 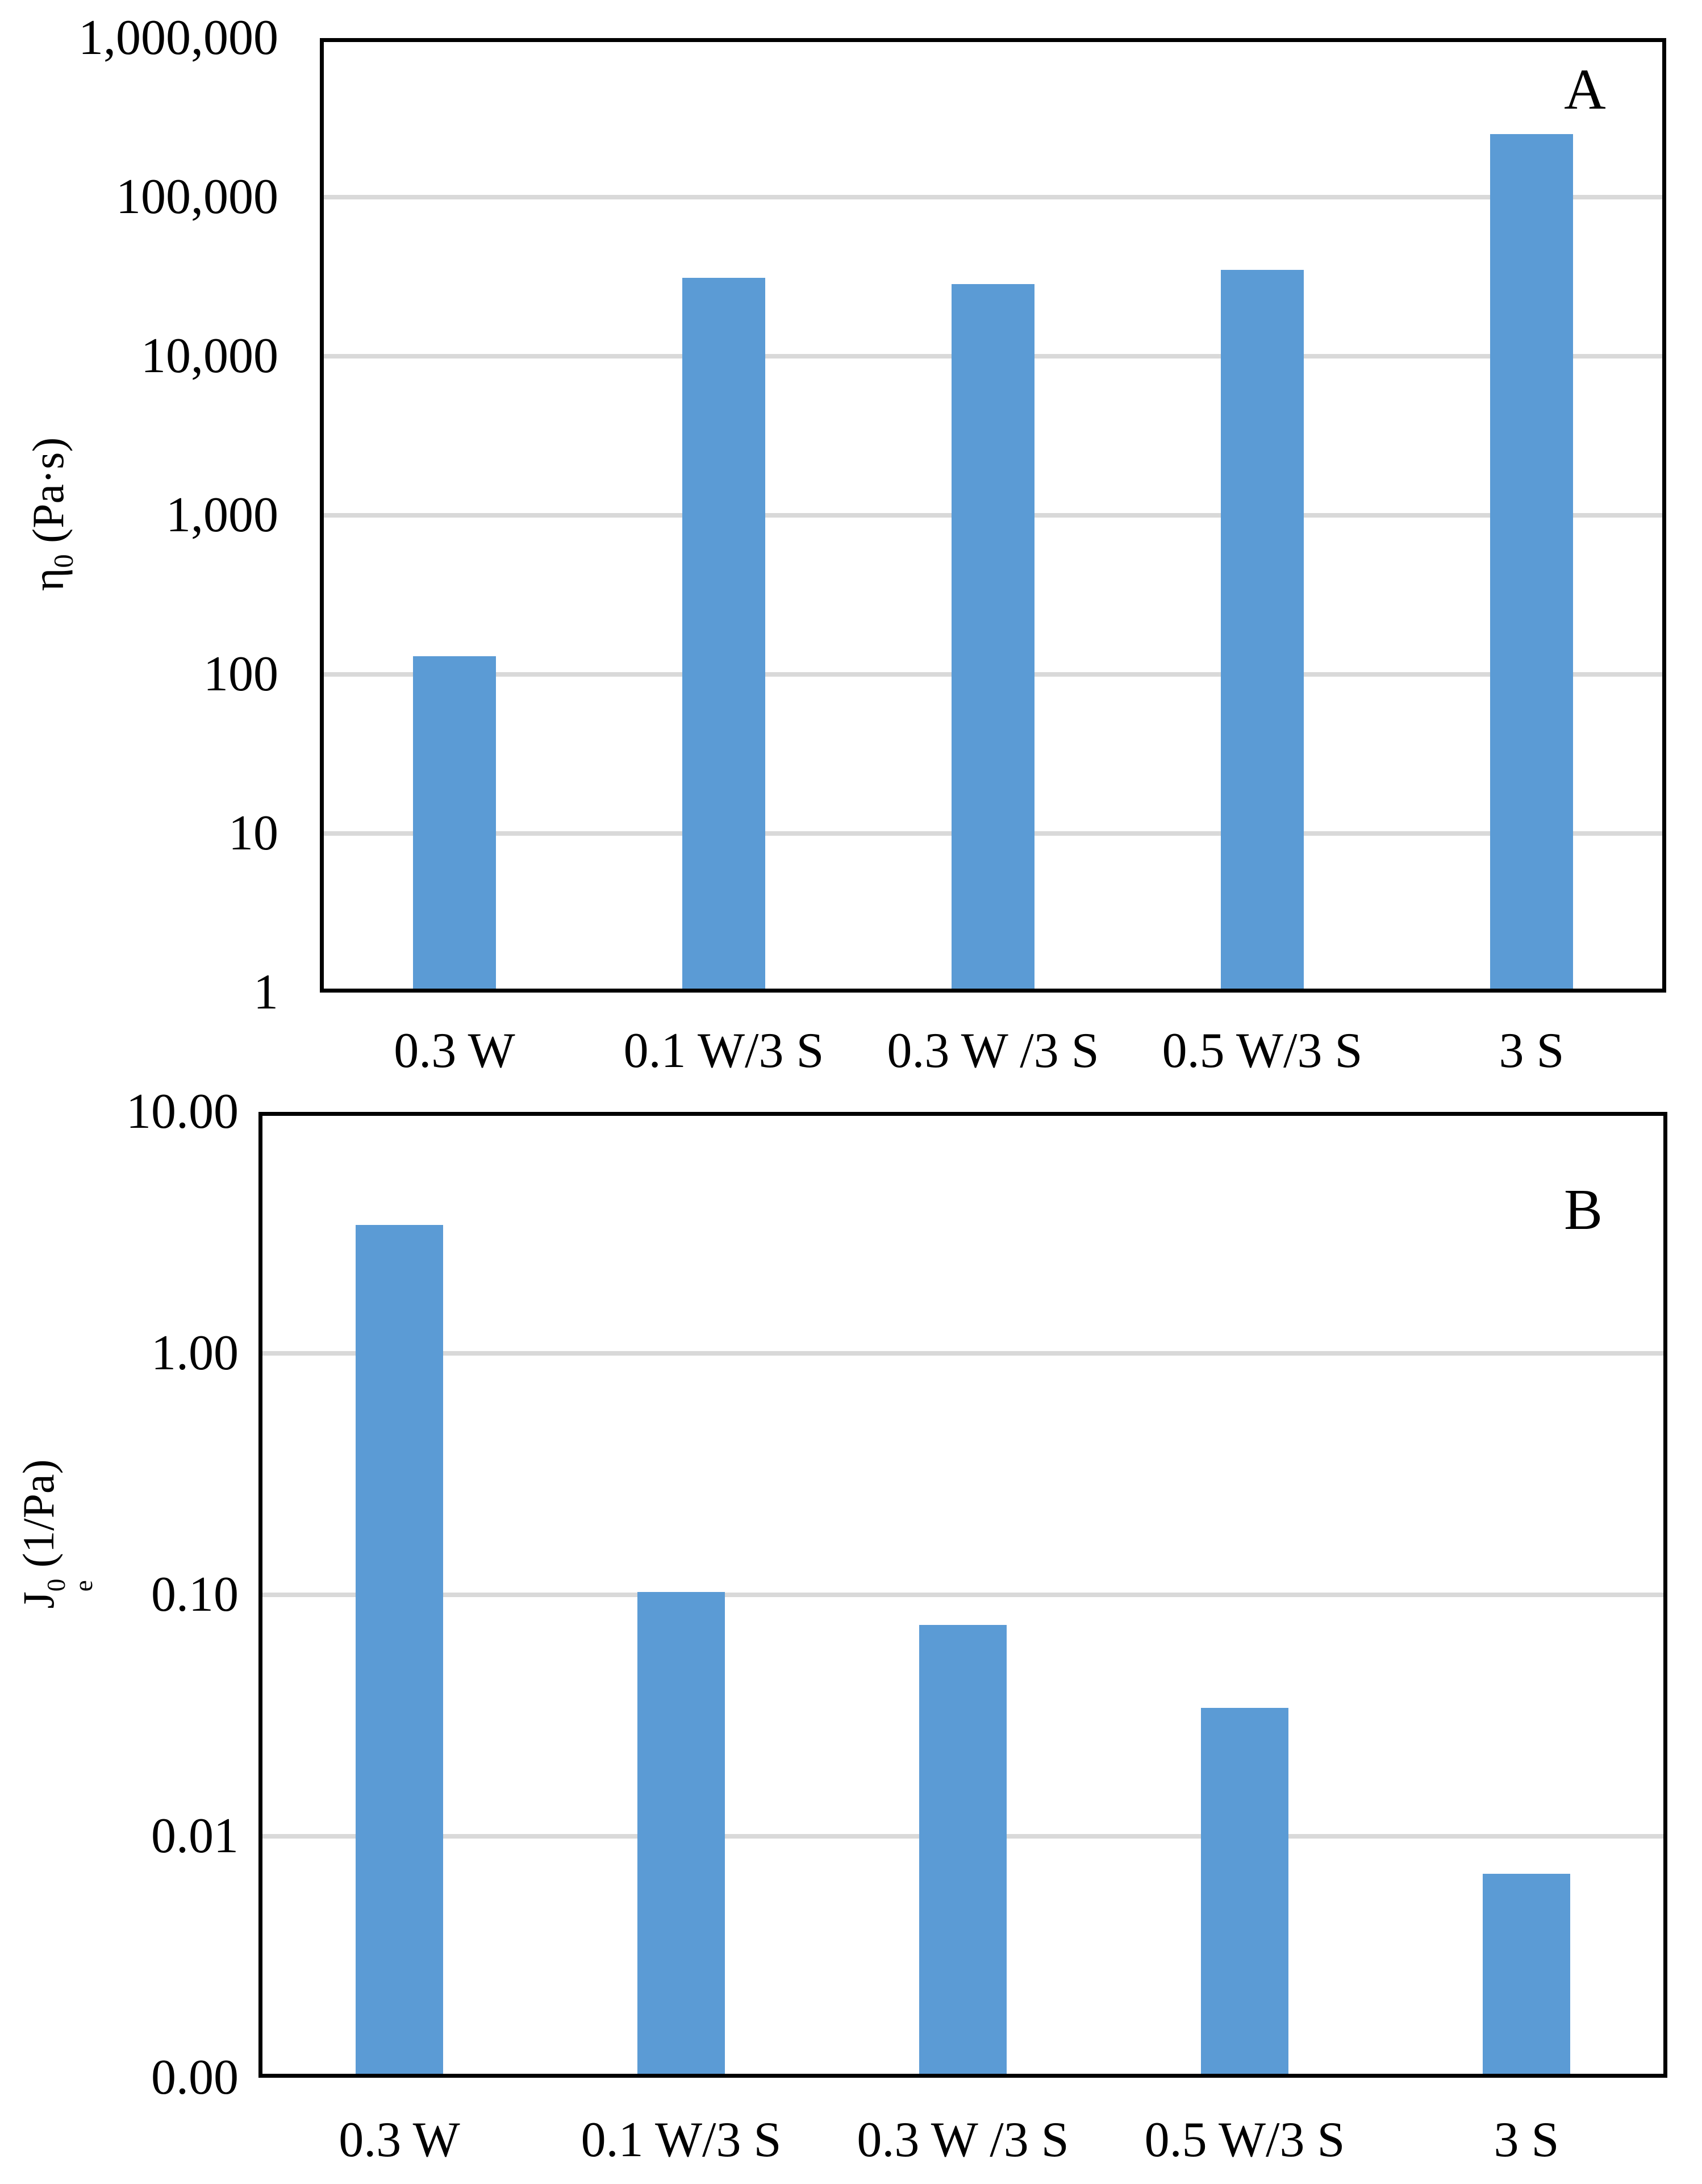 What do you see at coordinates (1583, 1210) in the screenshot?
I see `panel-letter-b: B` at bounding box center [1583, 1210].